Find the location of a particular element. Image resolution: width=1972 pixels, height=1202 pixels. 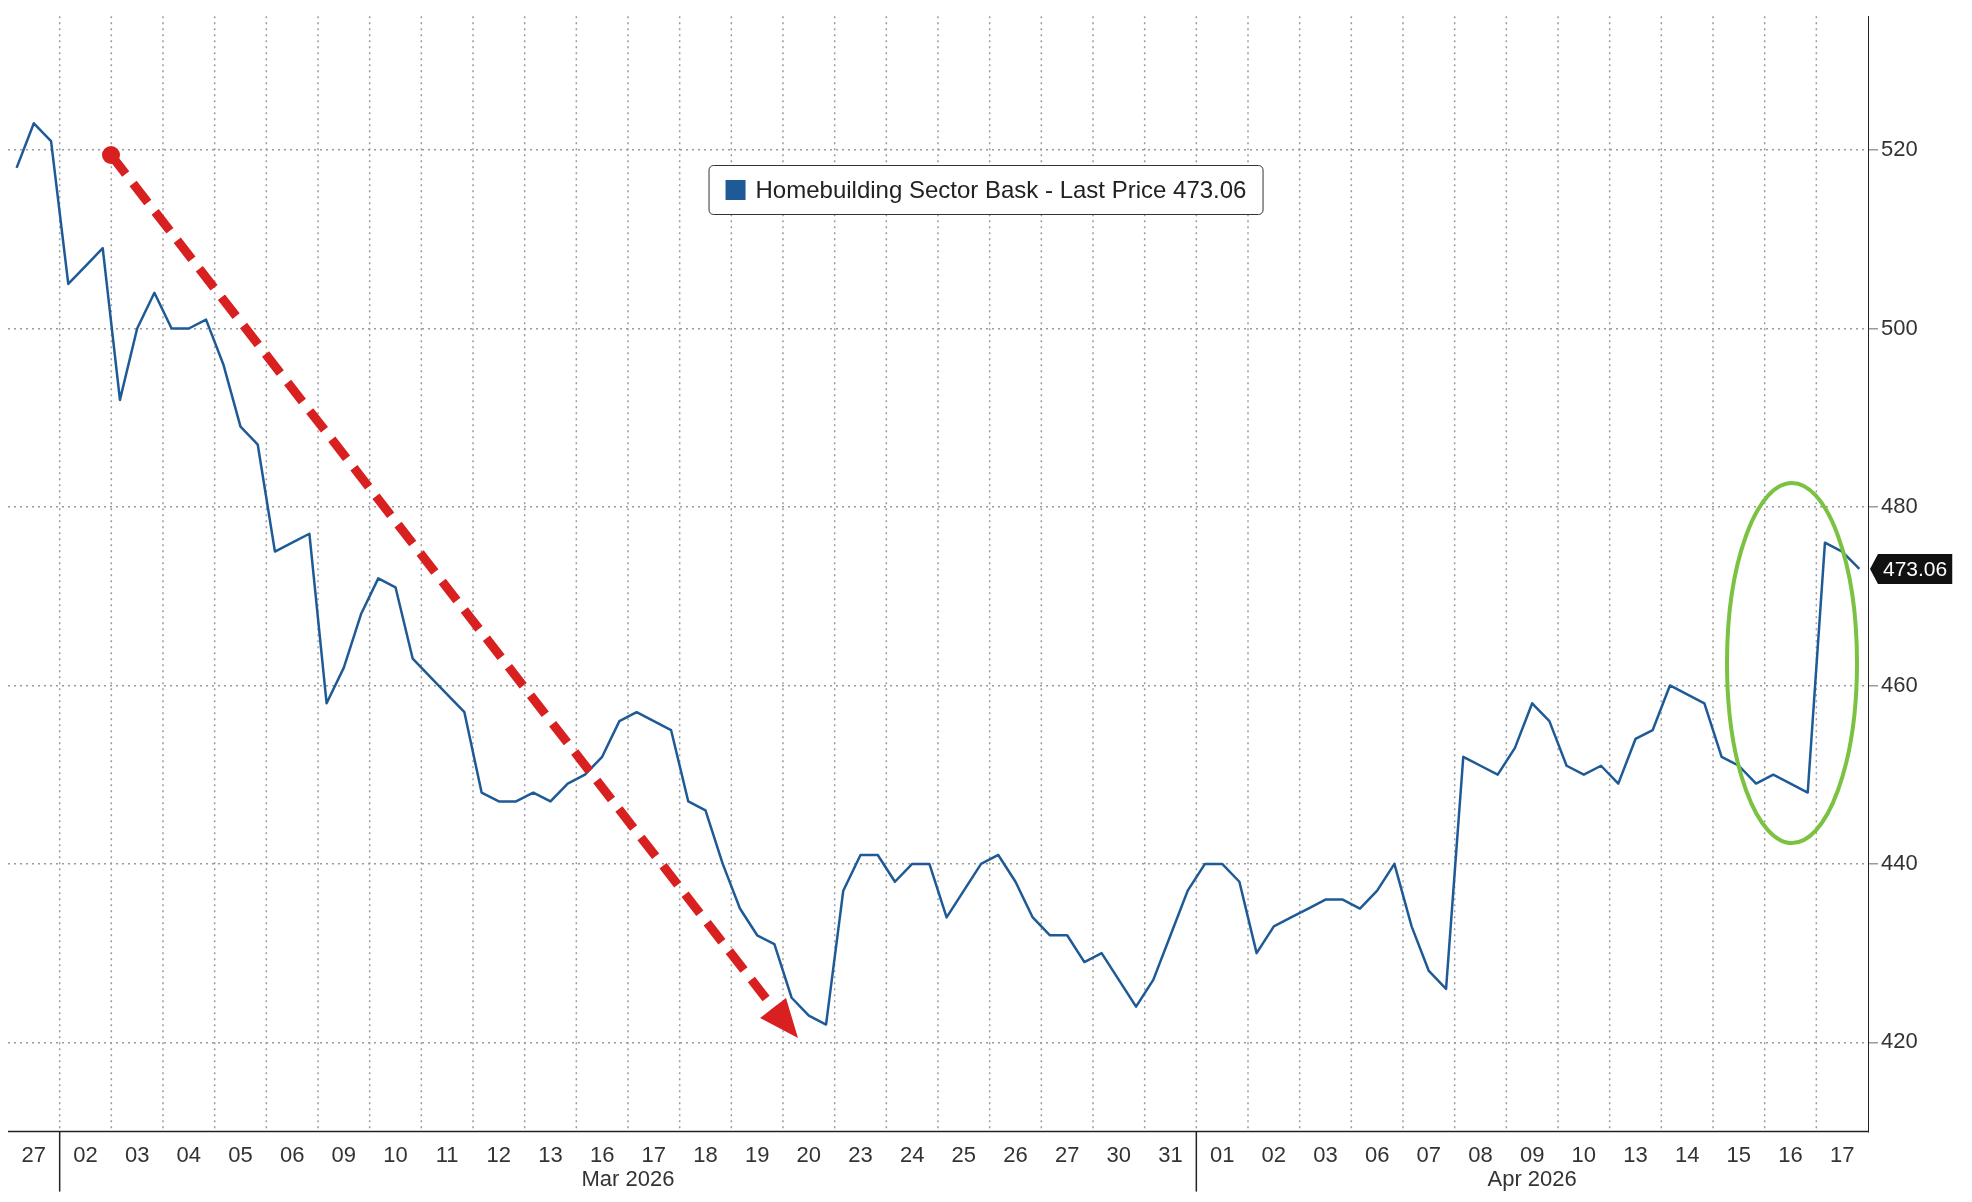

x-tick-label: 24 is located at coordinates (912, 1154).